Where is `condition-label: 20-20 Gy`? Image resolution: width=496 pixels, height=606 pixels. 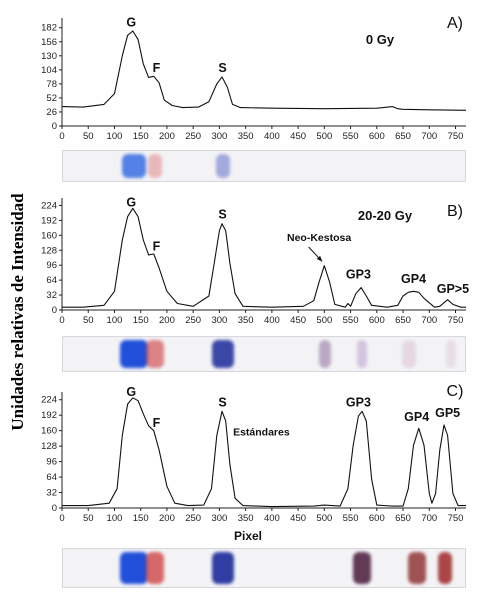 condition-label: 20-20 Gy is located at coordinates (385, 215).